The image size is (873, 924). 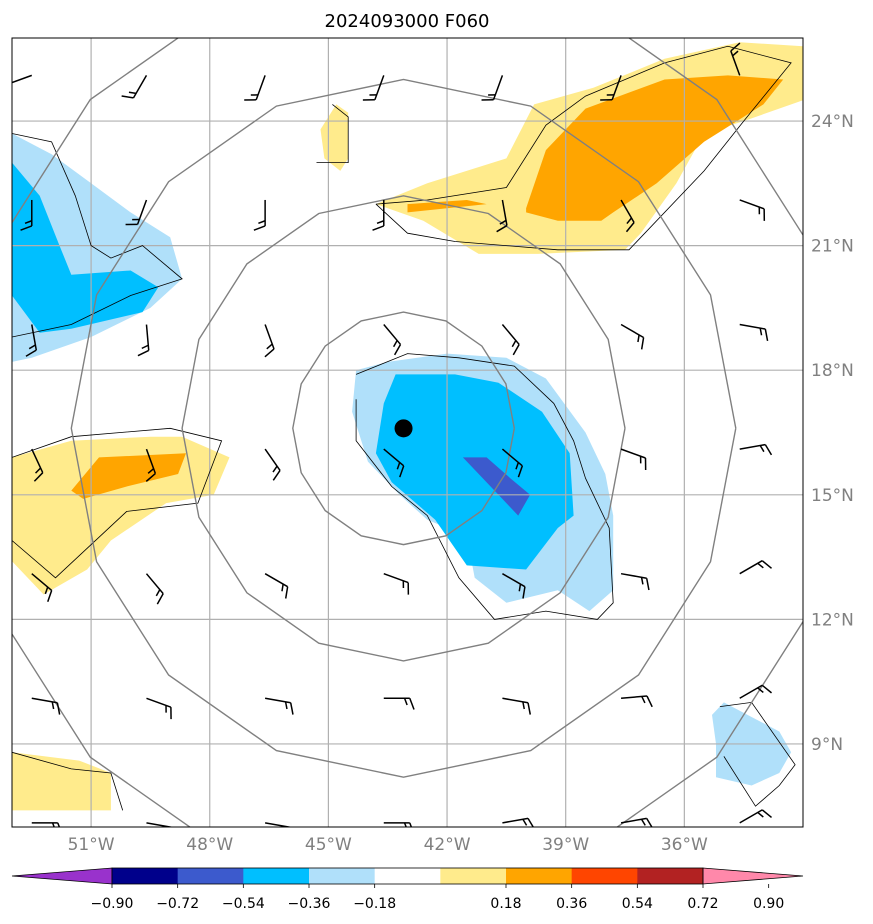 What do you see at coordinates (62, 876) in the screenshot?
I see `colorbar-extend-low` at bounding box center [62, 876].